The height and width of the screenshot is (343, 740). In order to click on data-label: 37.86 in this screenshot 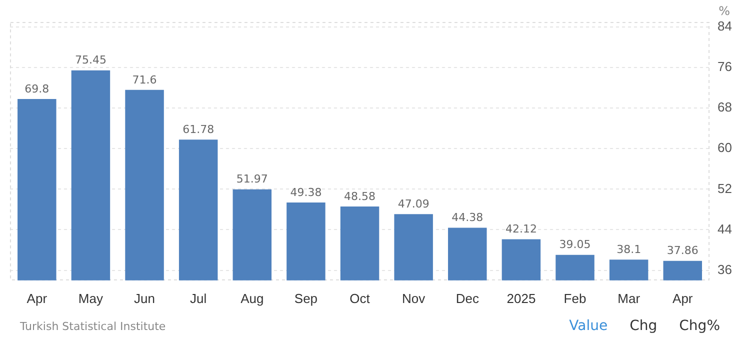, I will do `click(682, 251)`.